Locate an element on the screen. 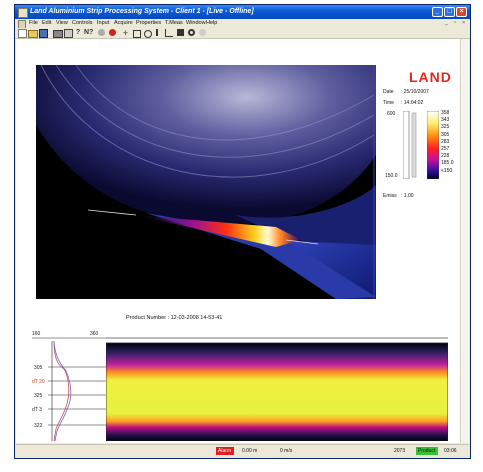 This screenshot has width=483, height=472. strip-band is located at coordinates (277, 392).